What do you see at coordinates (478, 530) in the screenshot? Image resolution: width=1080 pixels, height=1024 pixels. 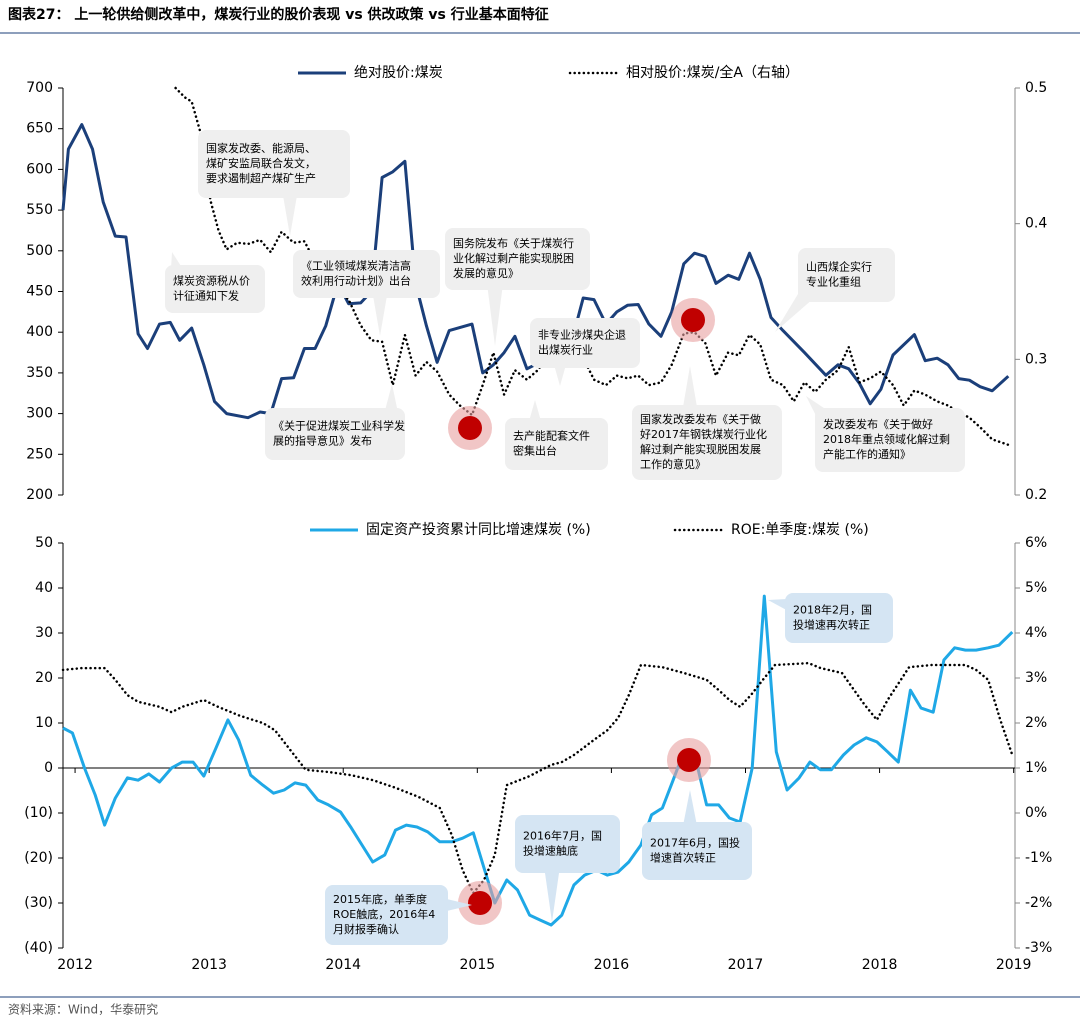 I see `legend-label: 固定资产投资累计同比增速煤炭 (%)` at bounding box center [478, 530].